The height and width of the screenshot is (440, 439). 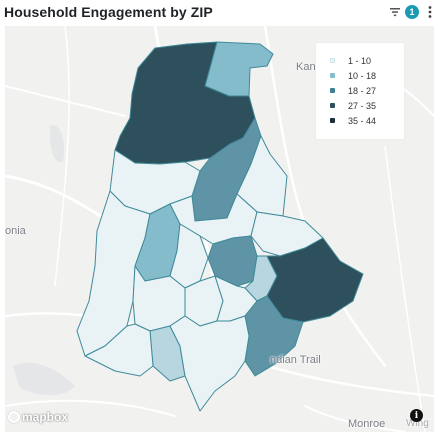 I want to click on mapbox-logo: mapbox, so click(x=38, y=417).